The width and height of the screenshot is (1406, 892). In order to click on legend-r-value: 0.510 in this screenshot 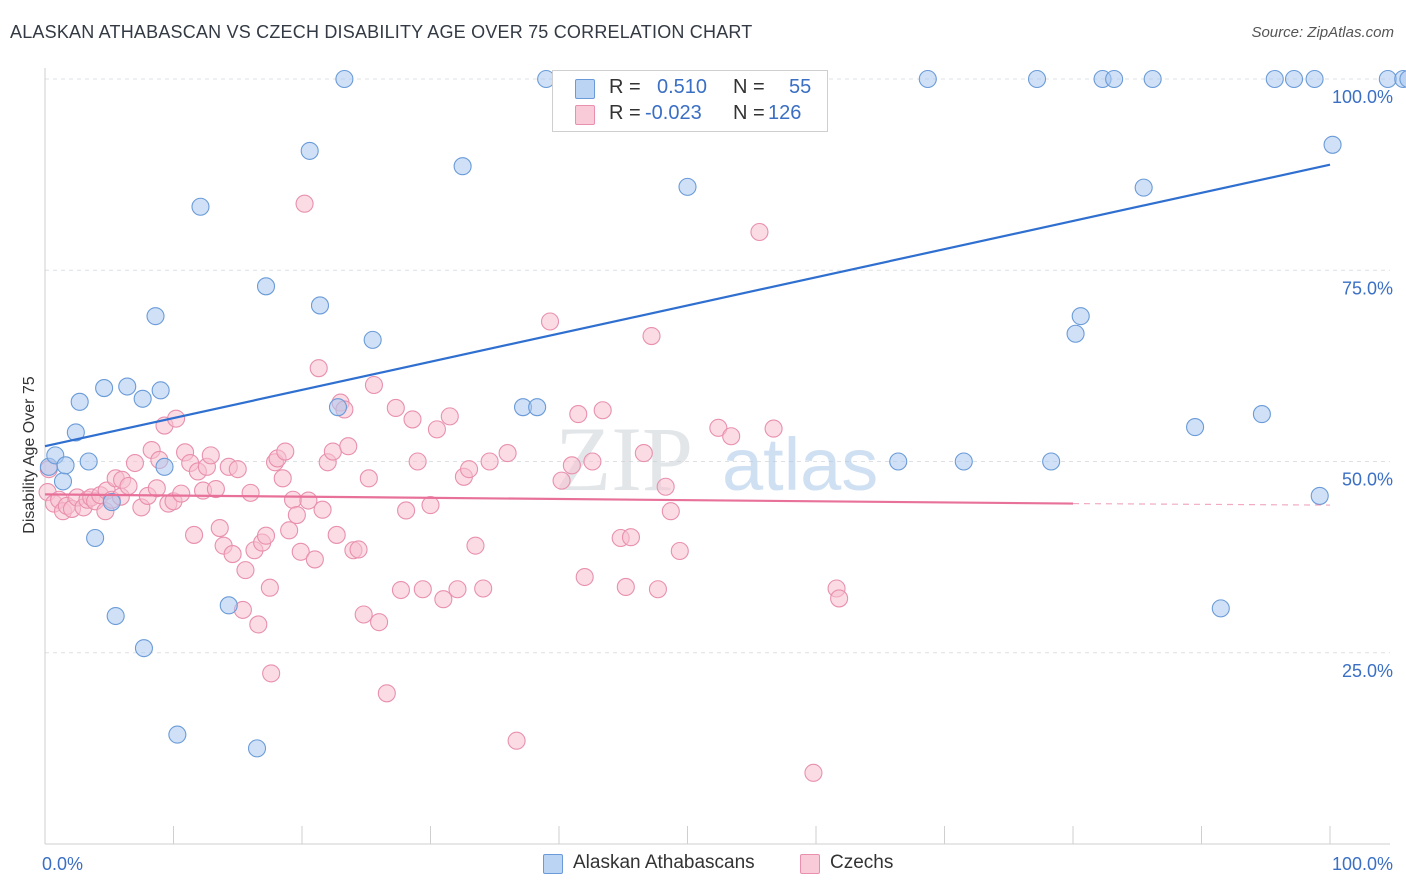, I will do `click(682, 87)`.